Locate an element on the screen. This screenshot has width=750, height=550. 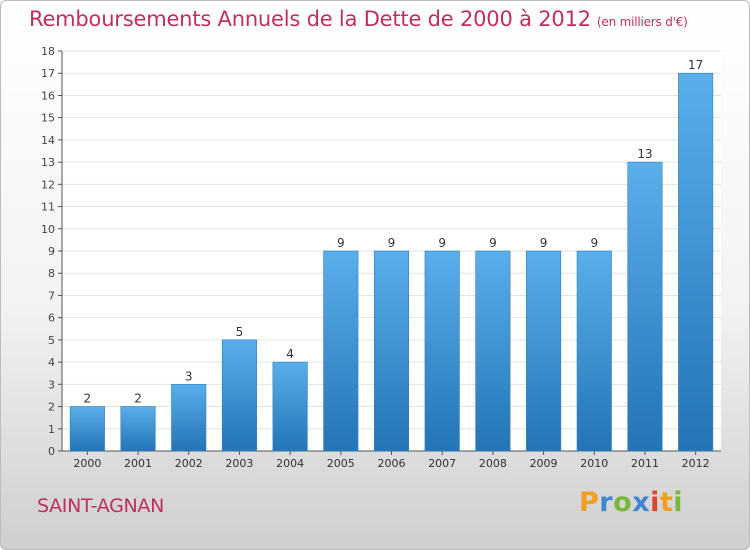
proxiti-logo-letter: o is located at coordinates (623, 502).